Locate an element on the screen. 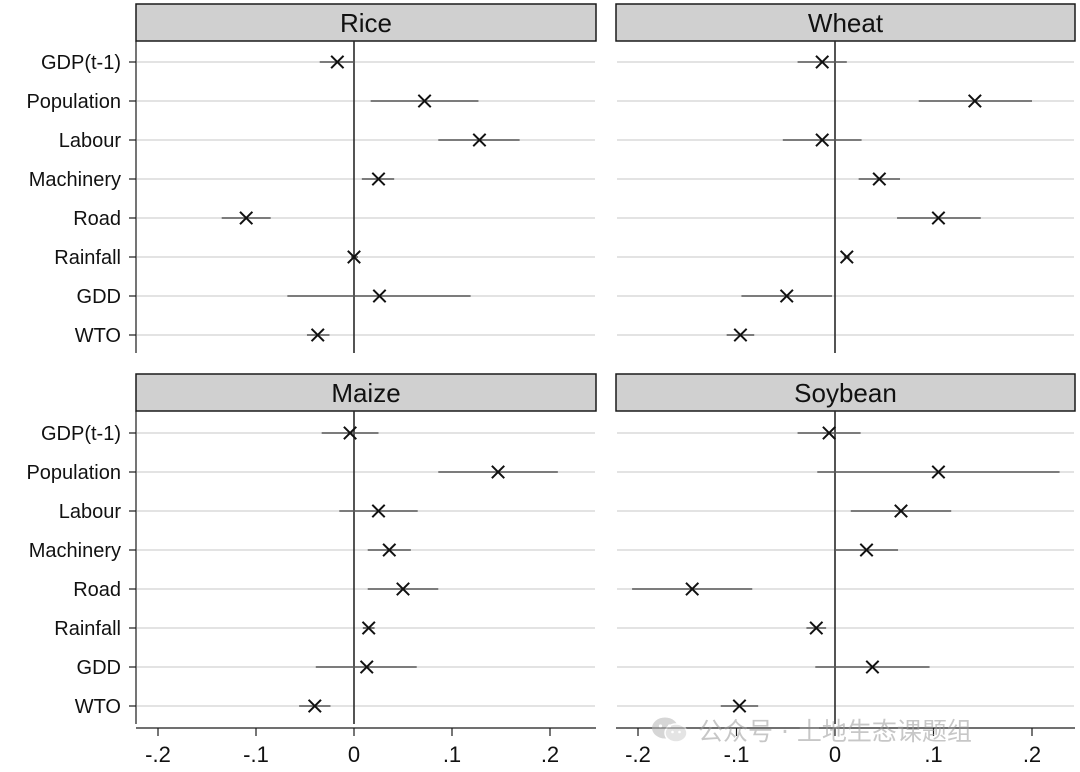  panel-title: Soybean is located at coordinates (845, 393).